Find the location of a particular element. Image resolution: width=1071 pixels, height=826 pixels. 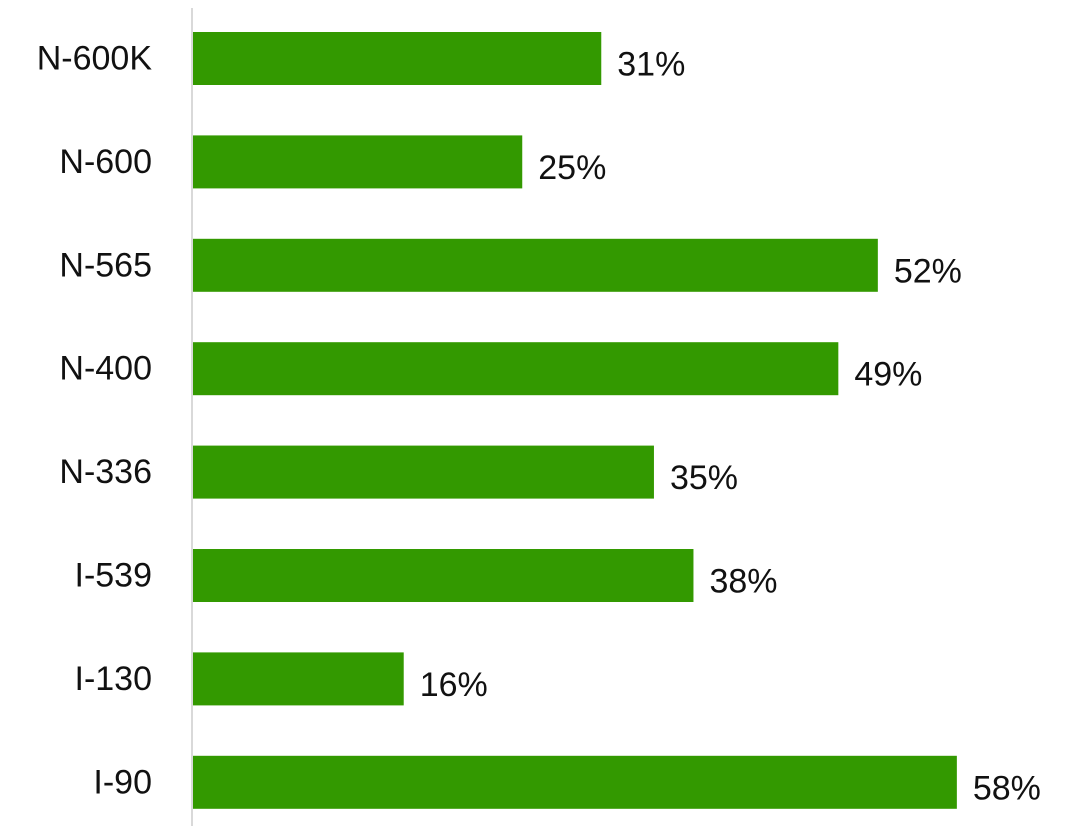

category-label: N-600 is located at coordinates (105, 162).